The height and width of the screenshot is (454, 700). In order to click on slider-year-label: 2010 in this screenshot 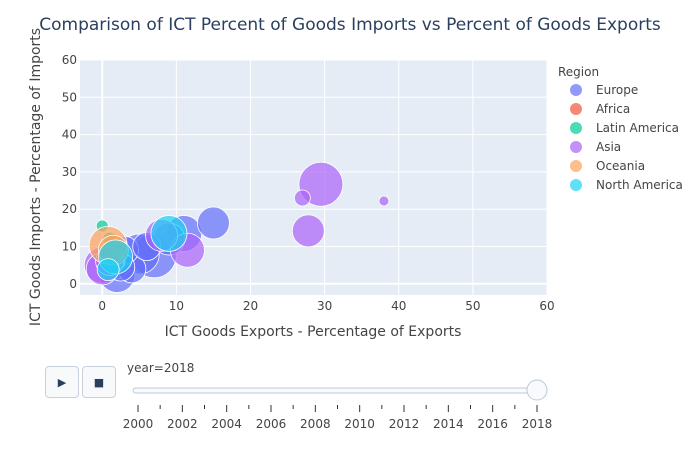, I will do `click(359, 424)`.